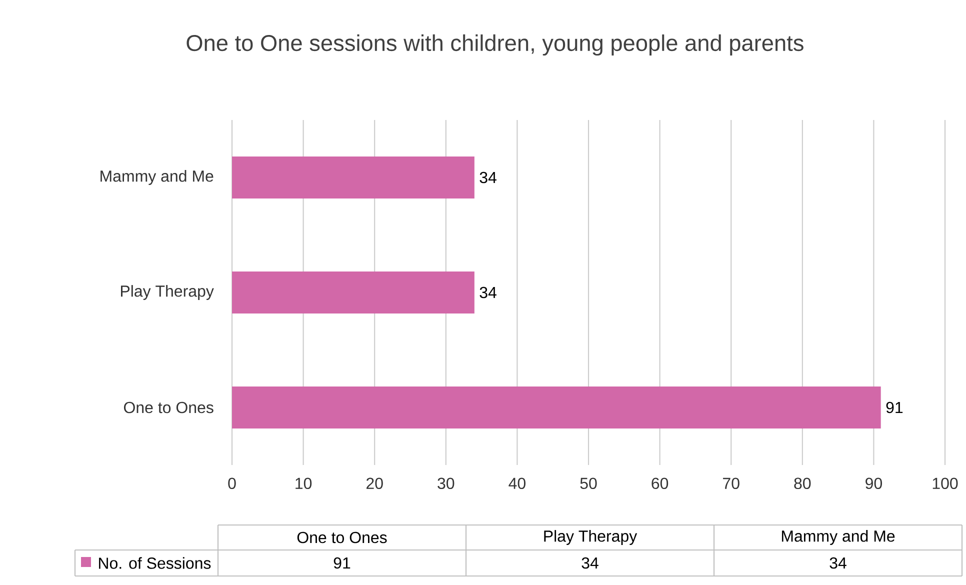 The height and width of the screenshot is (585, 966). Describe the element at coordinates (342, 538) in the screenshot. I see `category-label: One to Ones` at that location.